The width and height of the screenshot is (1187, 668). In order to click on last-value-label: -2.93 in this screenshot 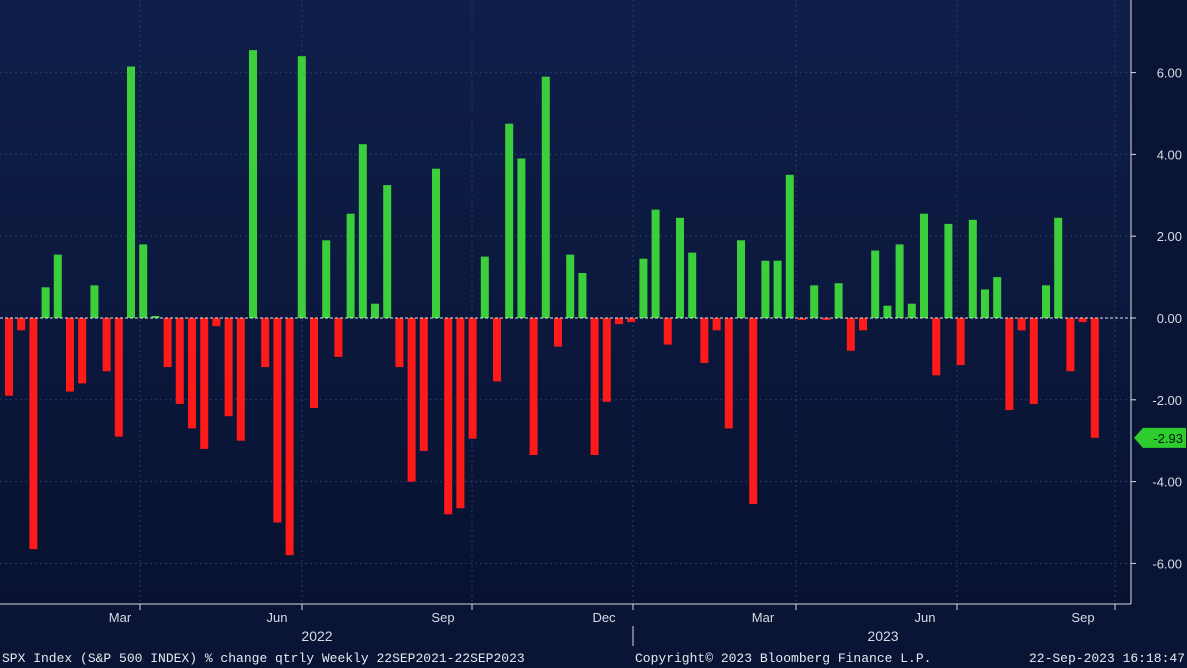, I will do `click(1168, 438)`.